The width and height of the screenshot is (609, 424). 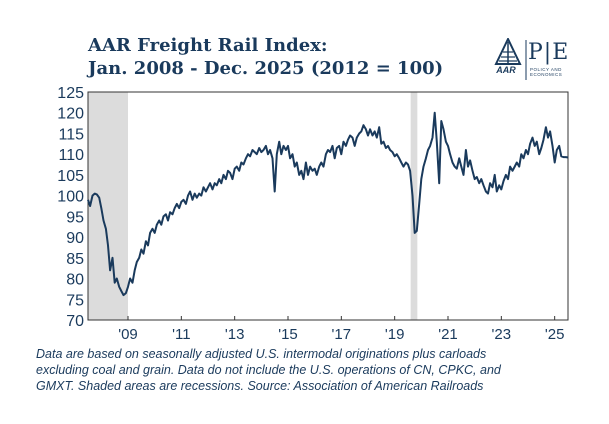 What do you see at coordinates (71, 155) in the screenshot?
I see `y-tick-label: 110` at bounding box center [71, 155].